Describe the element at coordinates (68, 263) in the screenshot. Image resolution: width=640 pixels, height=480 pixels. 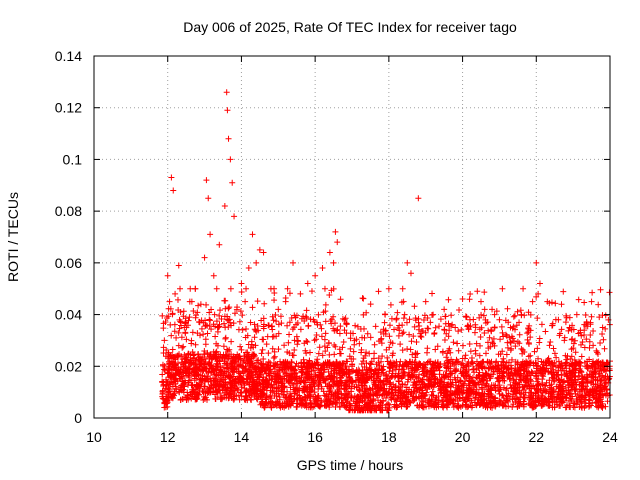
I see `y-tick-label: 0.06` at that location.